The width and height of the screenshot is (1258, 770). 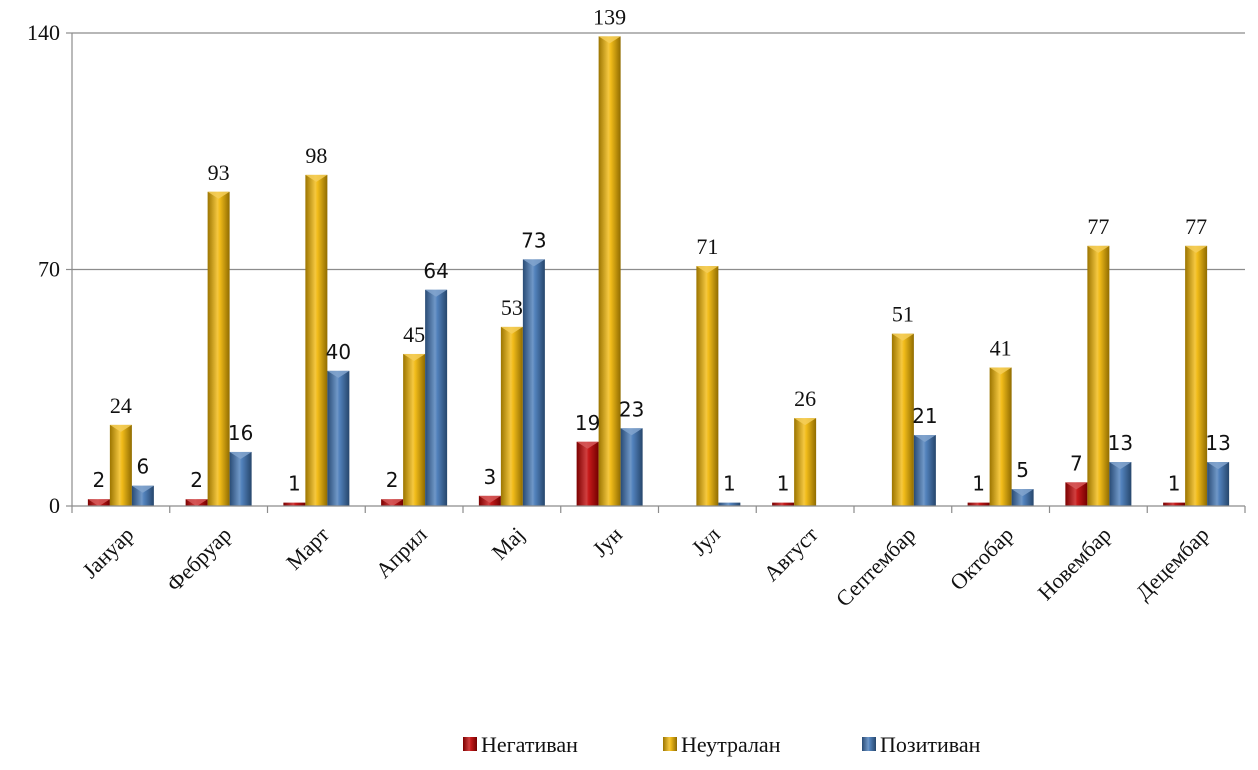 What do you see at coordinates (1172, 563) in the screenshot?
I see `x-tick-label: Децембар` at bounding box center [1172, 563].